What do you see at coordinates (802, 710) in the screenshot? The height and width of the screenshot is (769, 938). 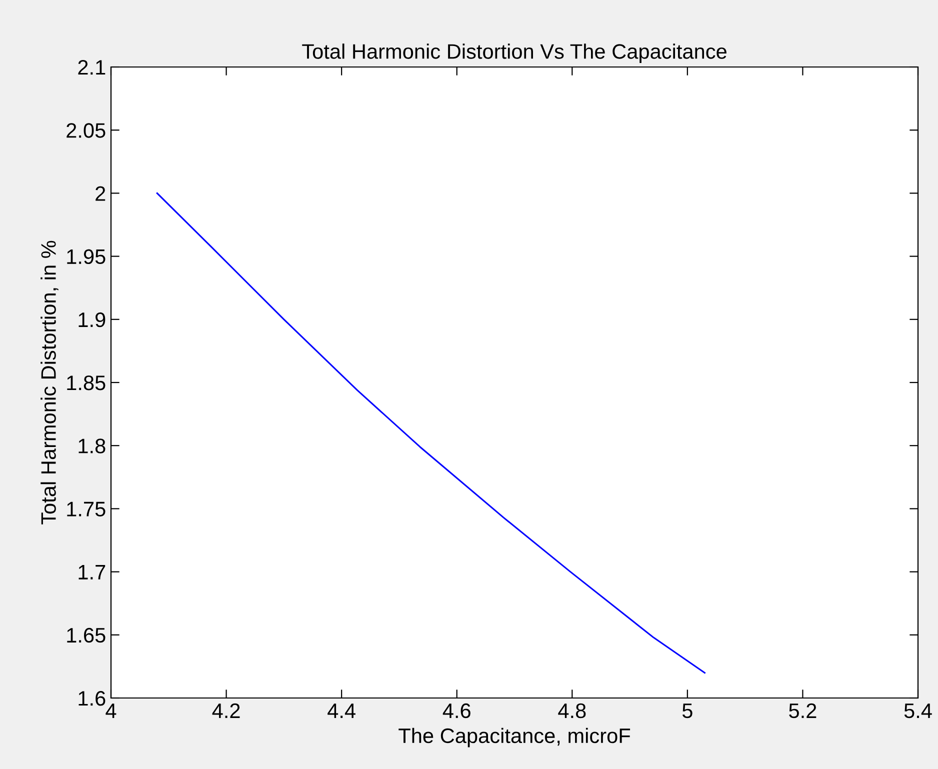 I see `x-tick-label: 5.2` at bounding box center [802, 710].